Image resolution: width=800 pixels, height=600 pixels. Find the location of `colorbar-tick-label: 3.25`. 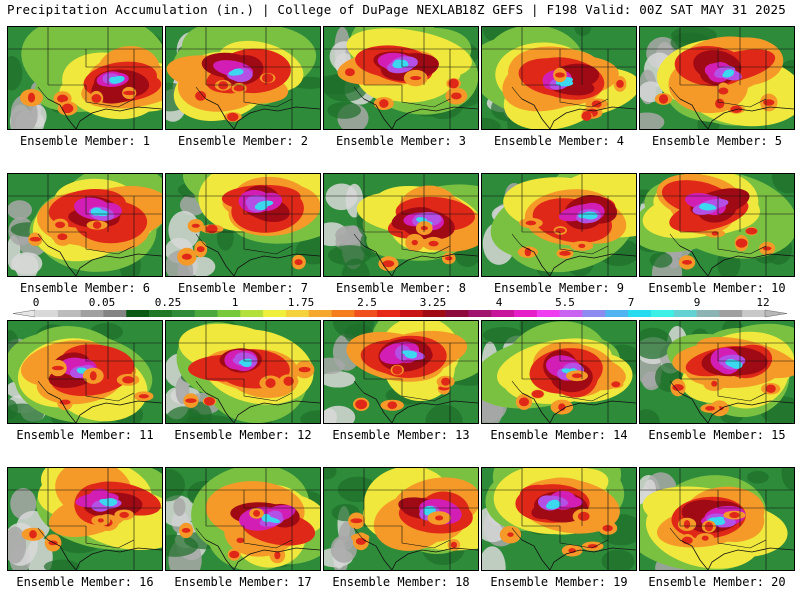

colorbar-tick-label: 3.25 is located at coordinates (433, 302).